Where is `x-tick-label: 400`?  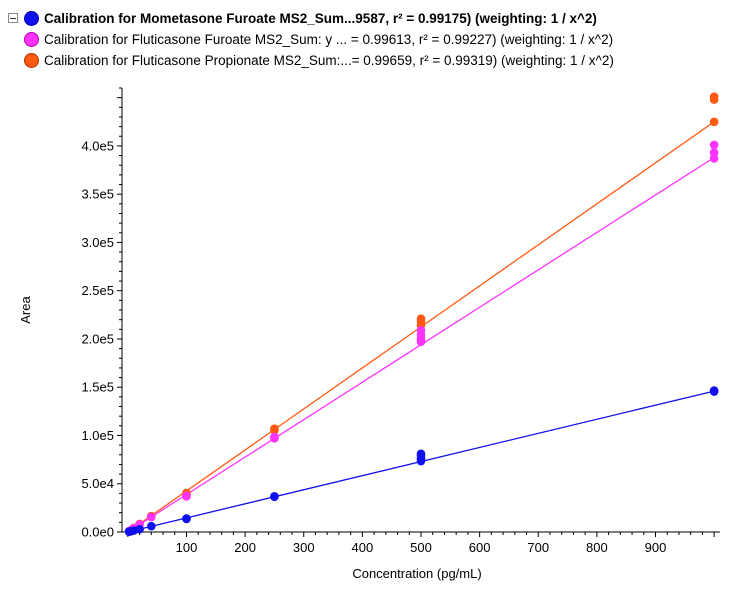 x-tick-label: 400 is located at coordinates (363, 547).